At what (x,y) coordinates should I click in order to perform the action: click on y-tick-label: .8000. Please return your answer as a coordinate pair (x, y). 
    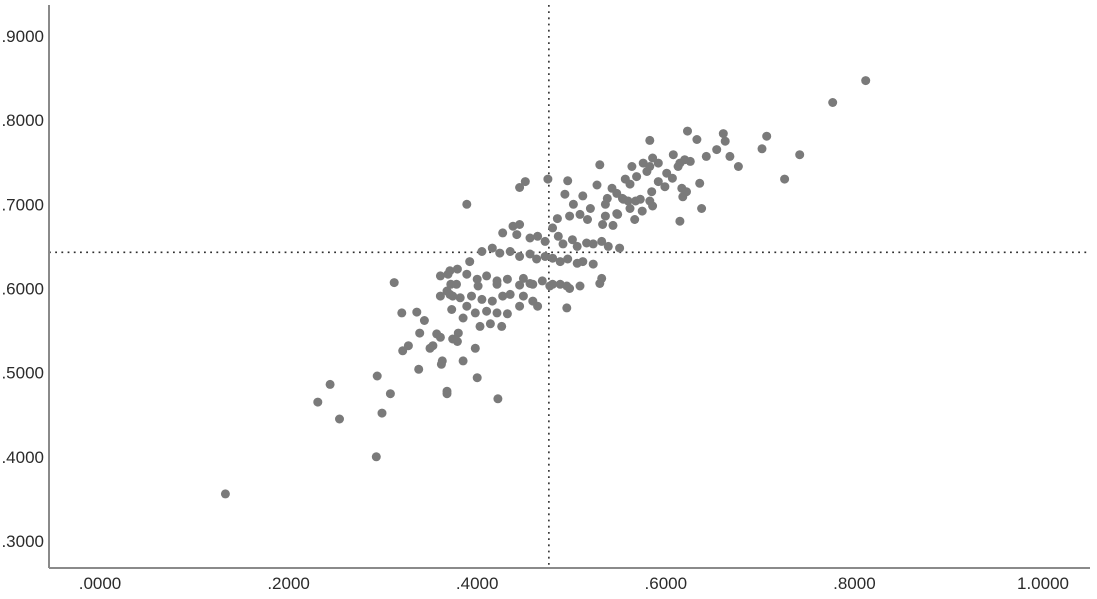
    Looking at the image, I should click on (22, 120).